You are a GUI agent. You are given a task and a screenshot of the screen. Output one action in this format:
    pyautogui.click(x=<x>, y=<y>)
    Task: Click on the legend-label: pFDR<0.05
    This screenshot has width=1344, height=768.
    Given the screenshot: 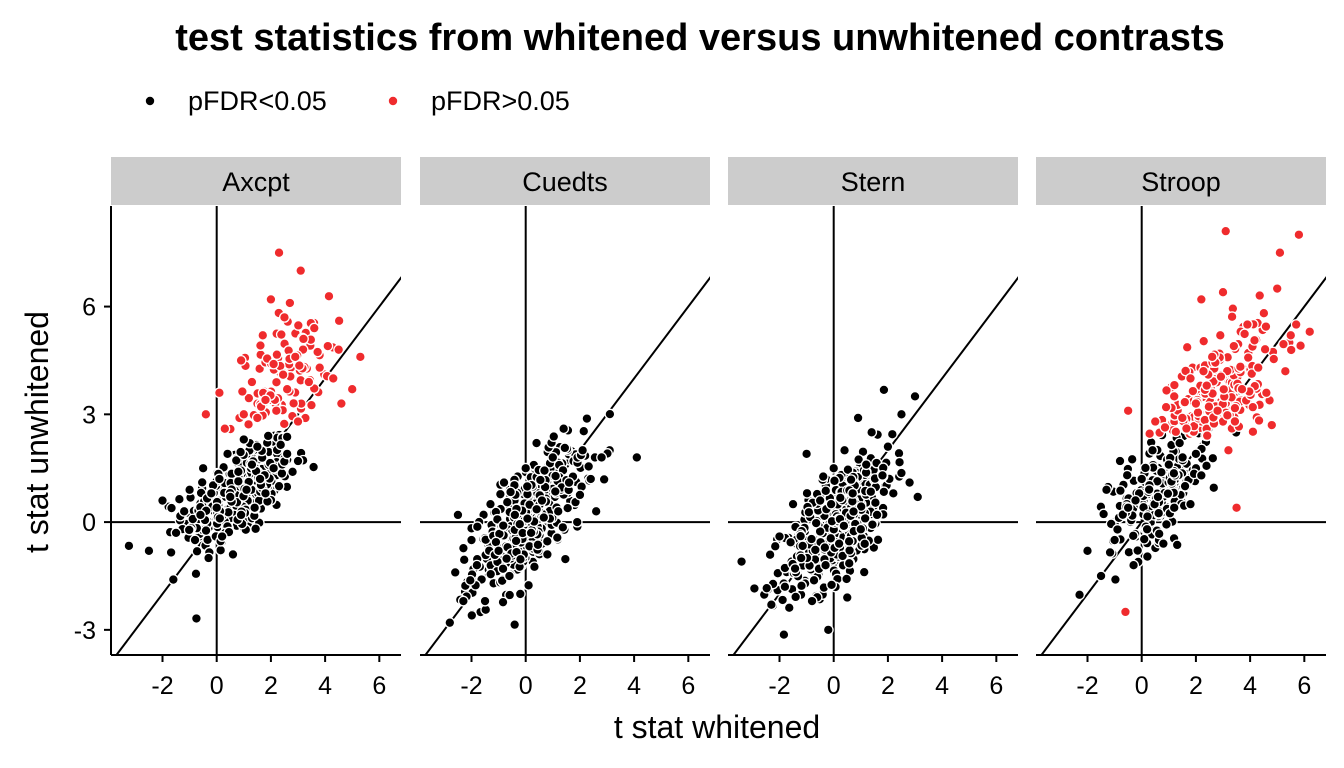 What is the action you would take?
    pyautogui.click(x=257, y=101)
    